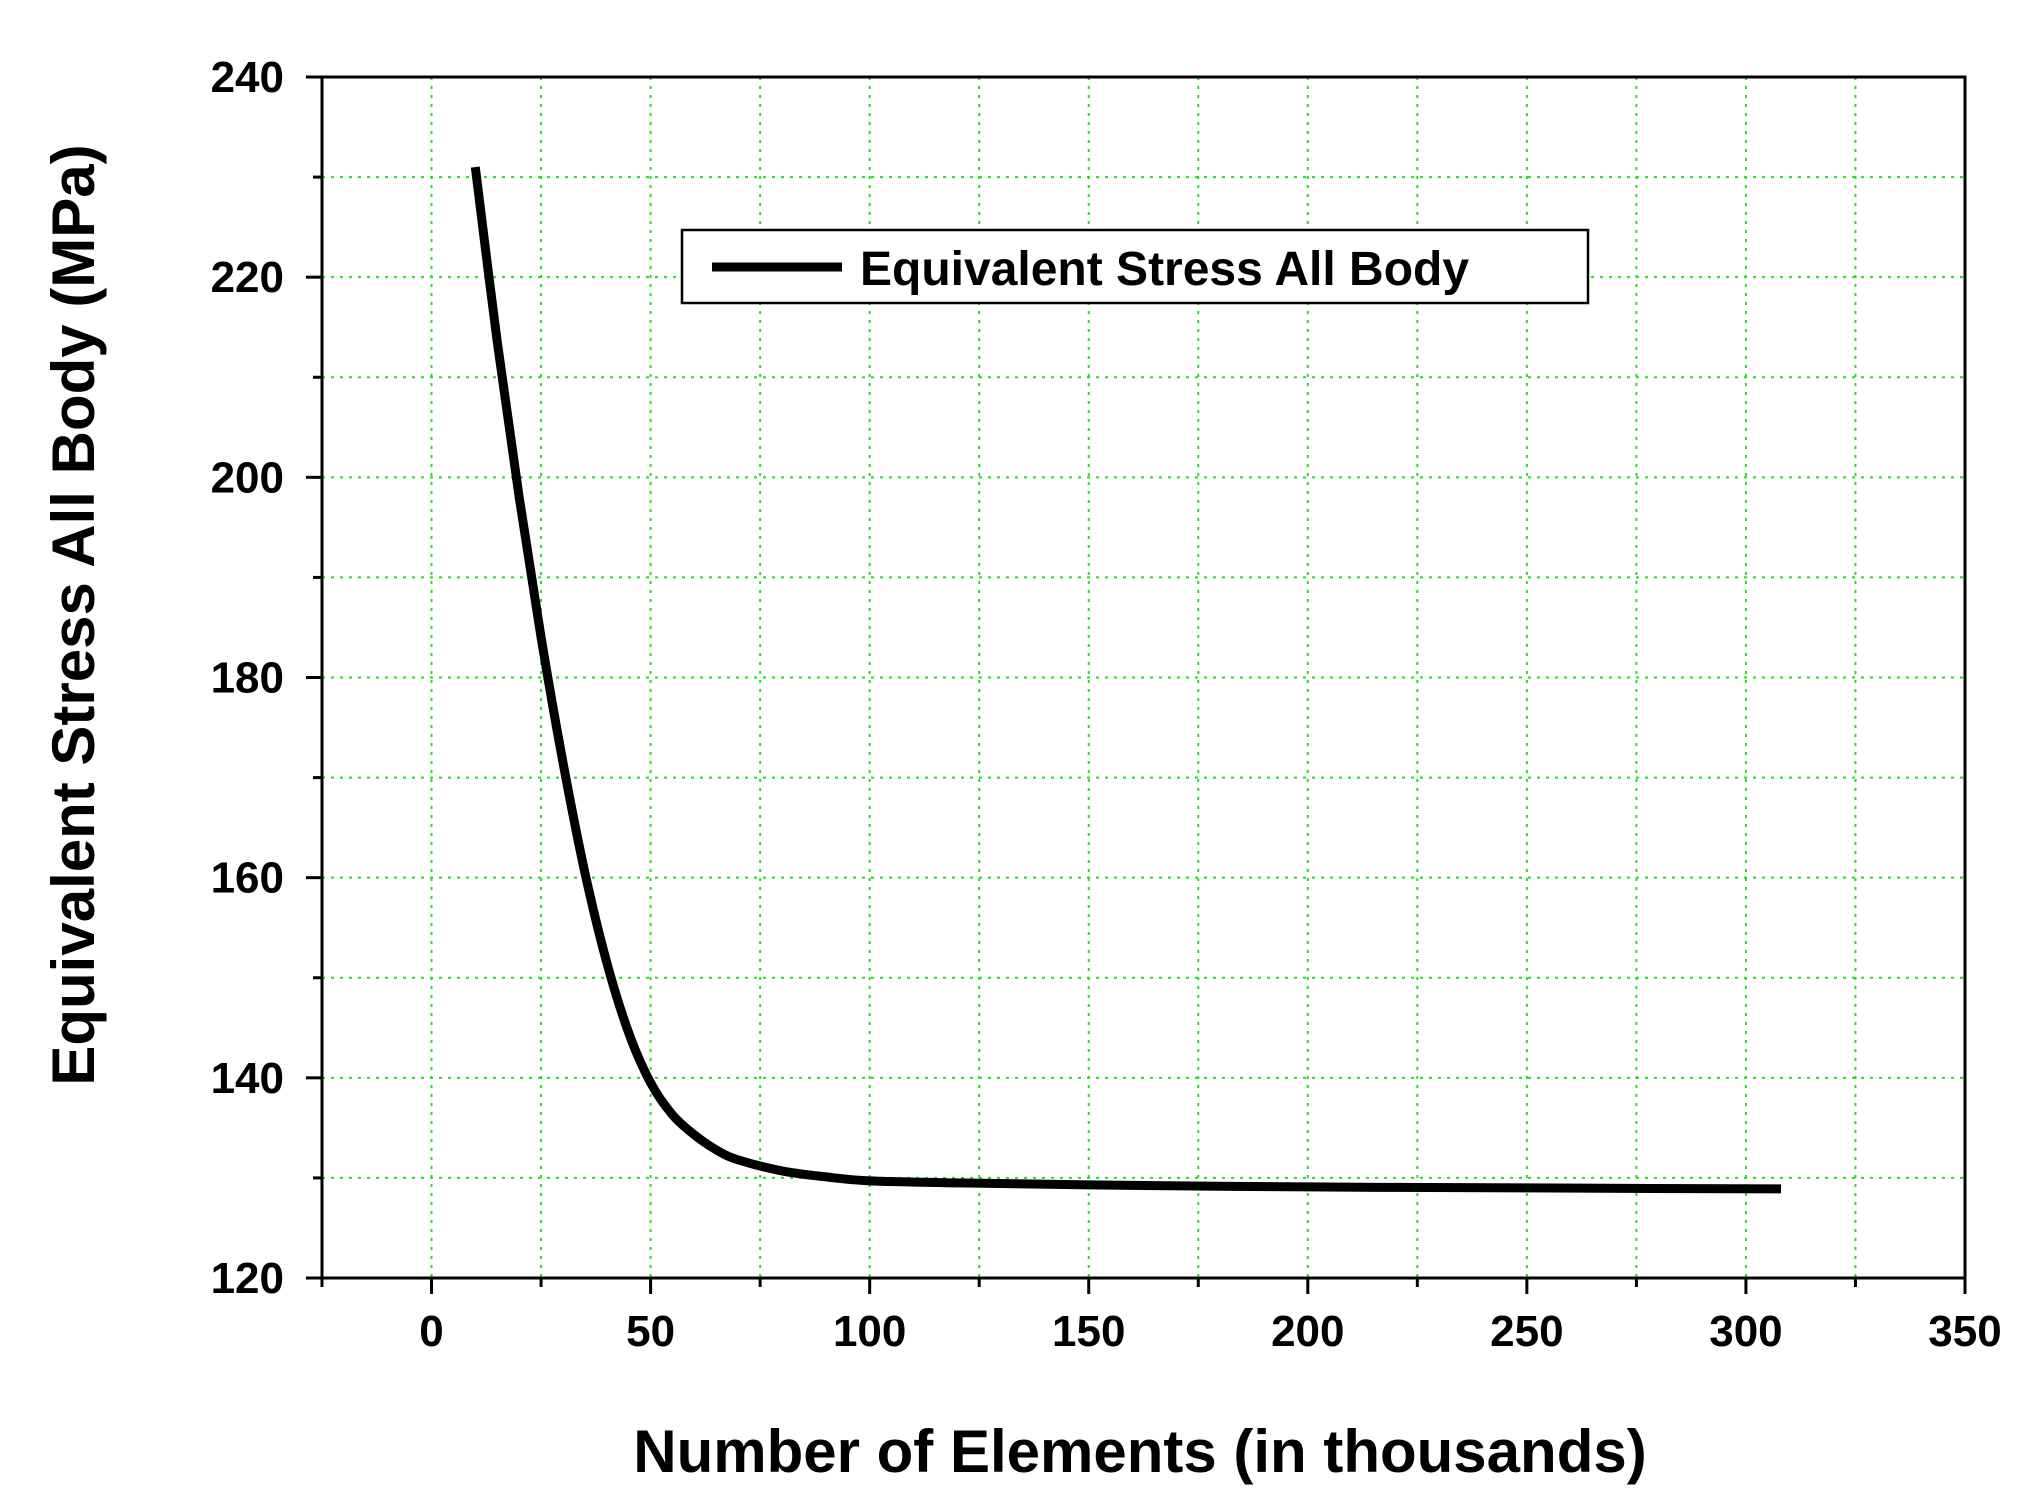  What do you see at coordinates (869, 1331) in the screenshot?
I see `x-tick-label: 100` at bounding box center [869, 1331].